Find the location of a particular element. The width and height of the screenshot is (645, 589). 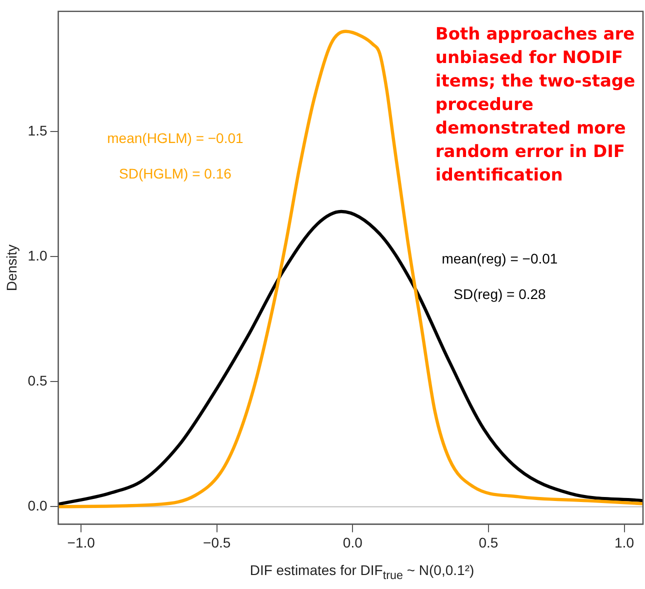

y-tick-label: 1.5 is located at coordinates (38, 130).